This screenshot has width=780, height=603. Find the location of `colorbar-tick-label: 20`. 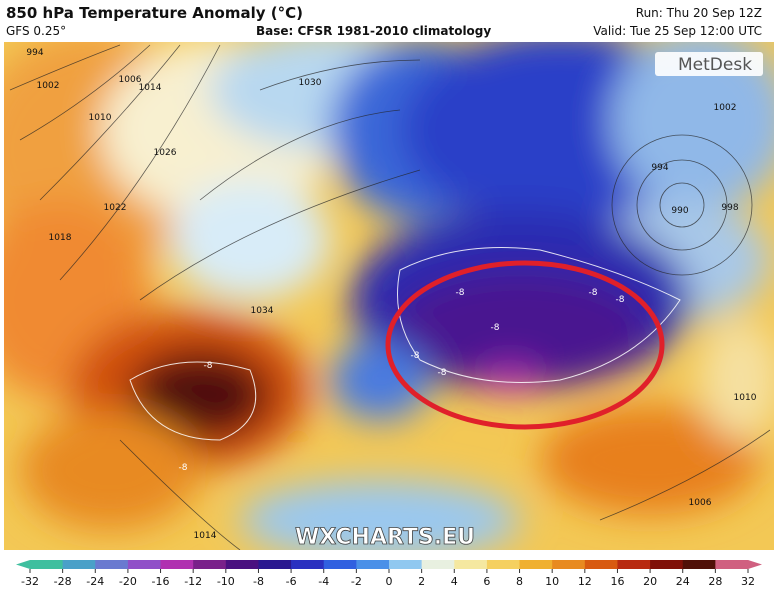

colorbar-tick-label: 20 is located at coordinates (650, 581).